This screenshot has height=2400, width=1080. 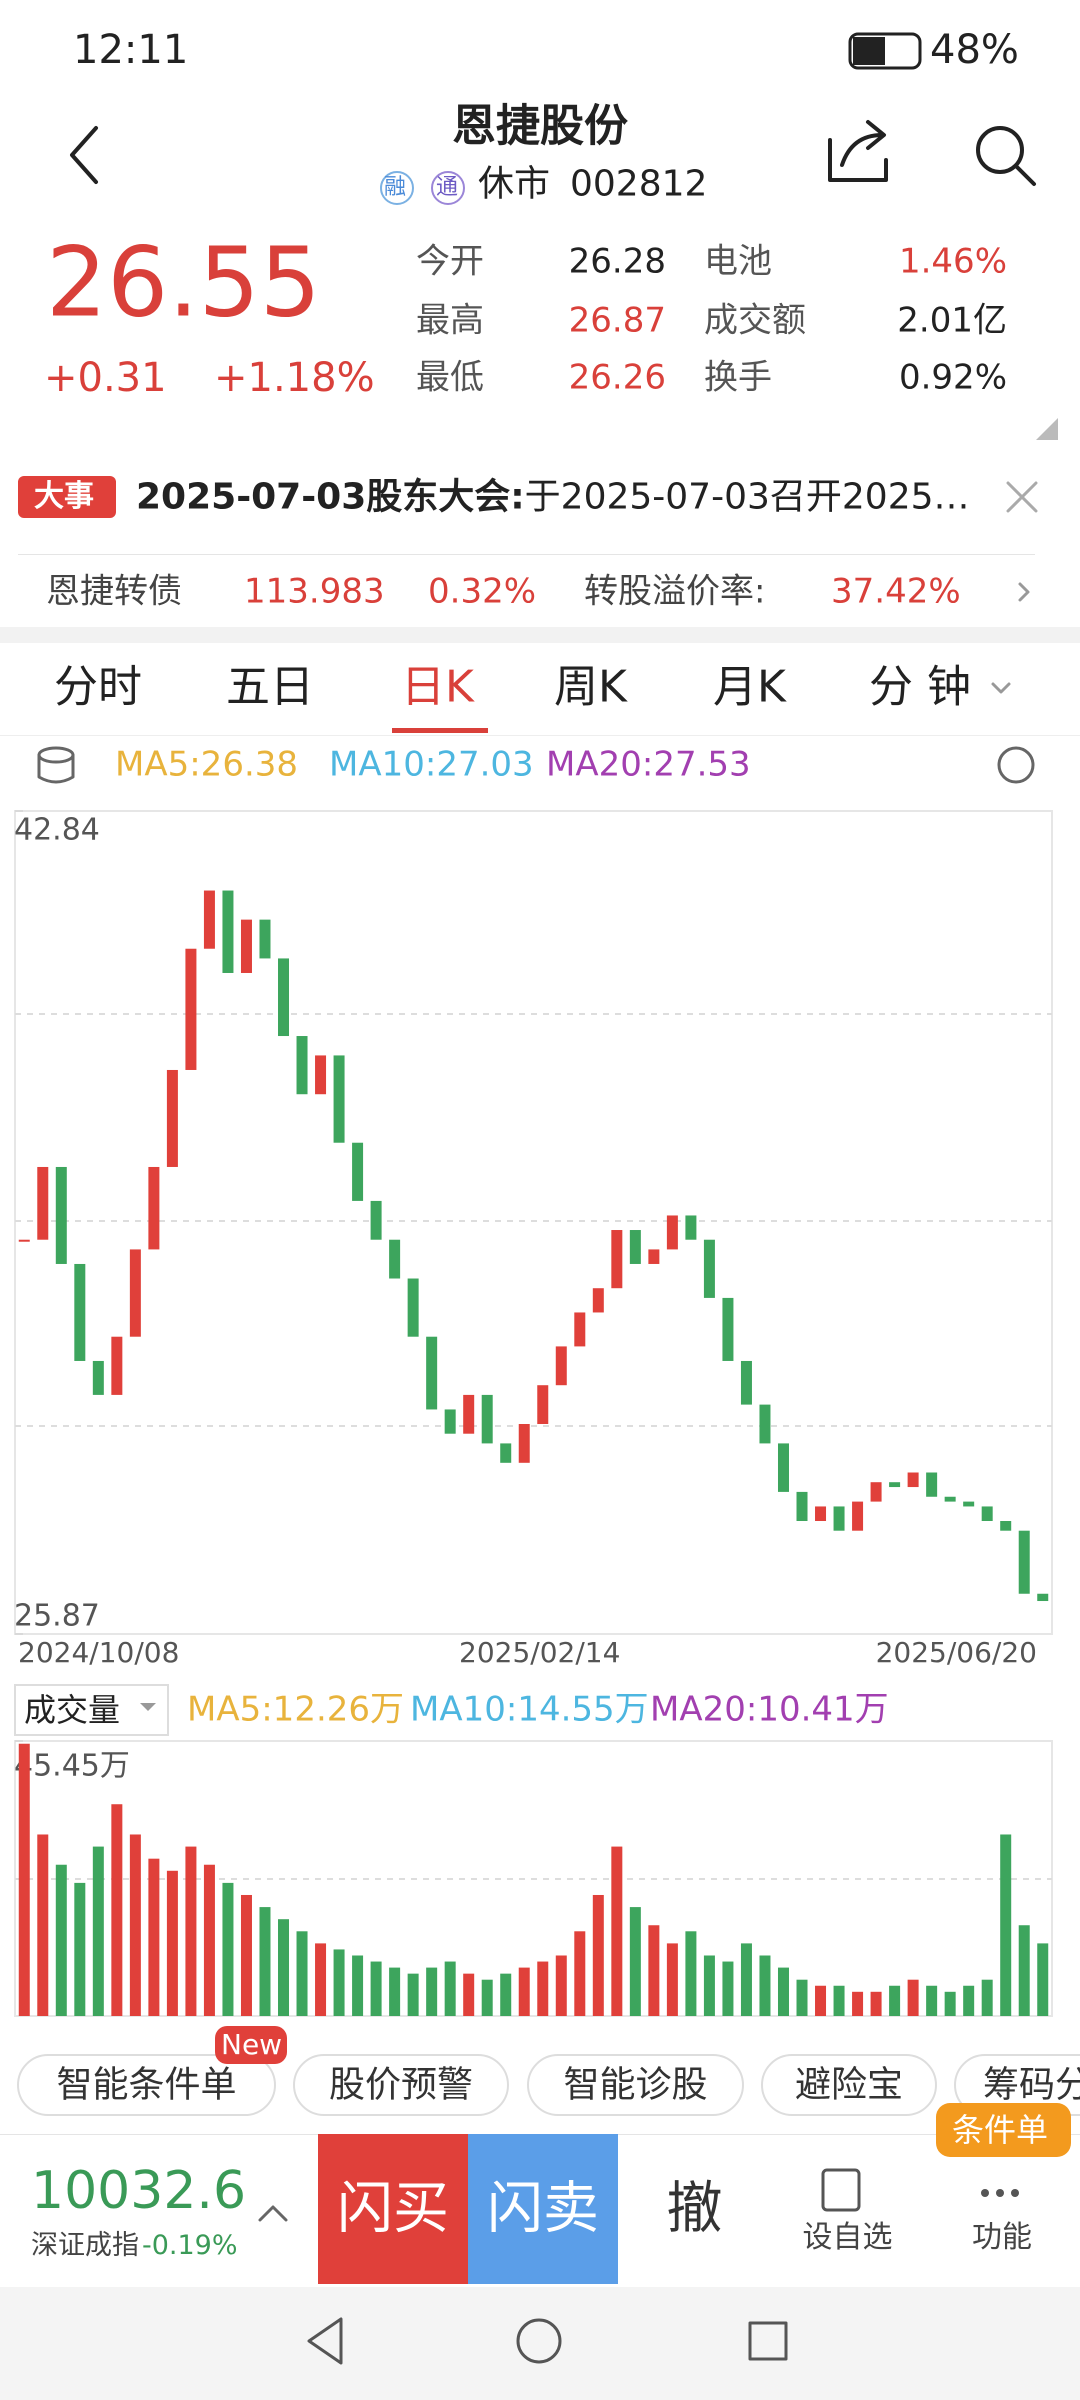 I want to click on chip-label: 筹码分布, so click(x=1031, y=2085).